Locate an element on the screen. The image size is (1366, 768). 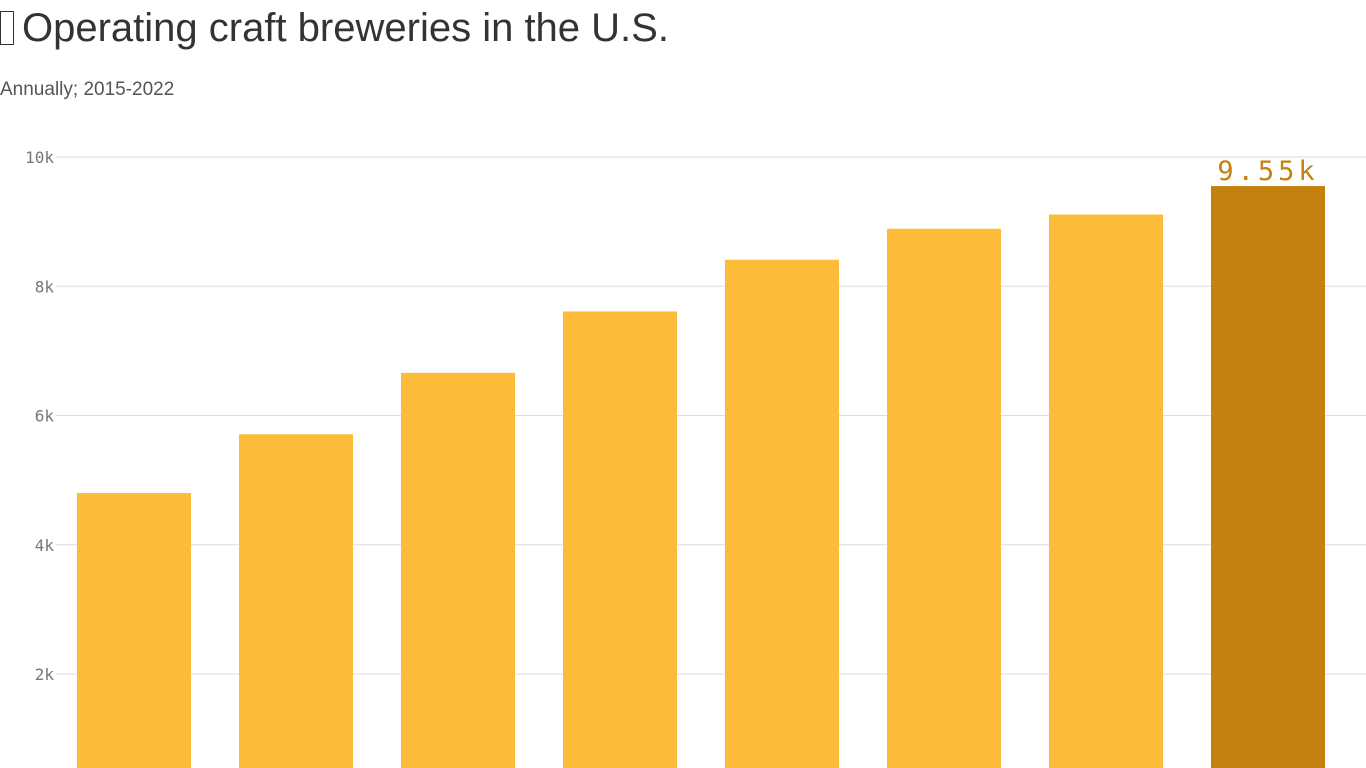
bar-2018 is located at coordinates (620, 539).